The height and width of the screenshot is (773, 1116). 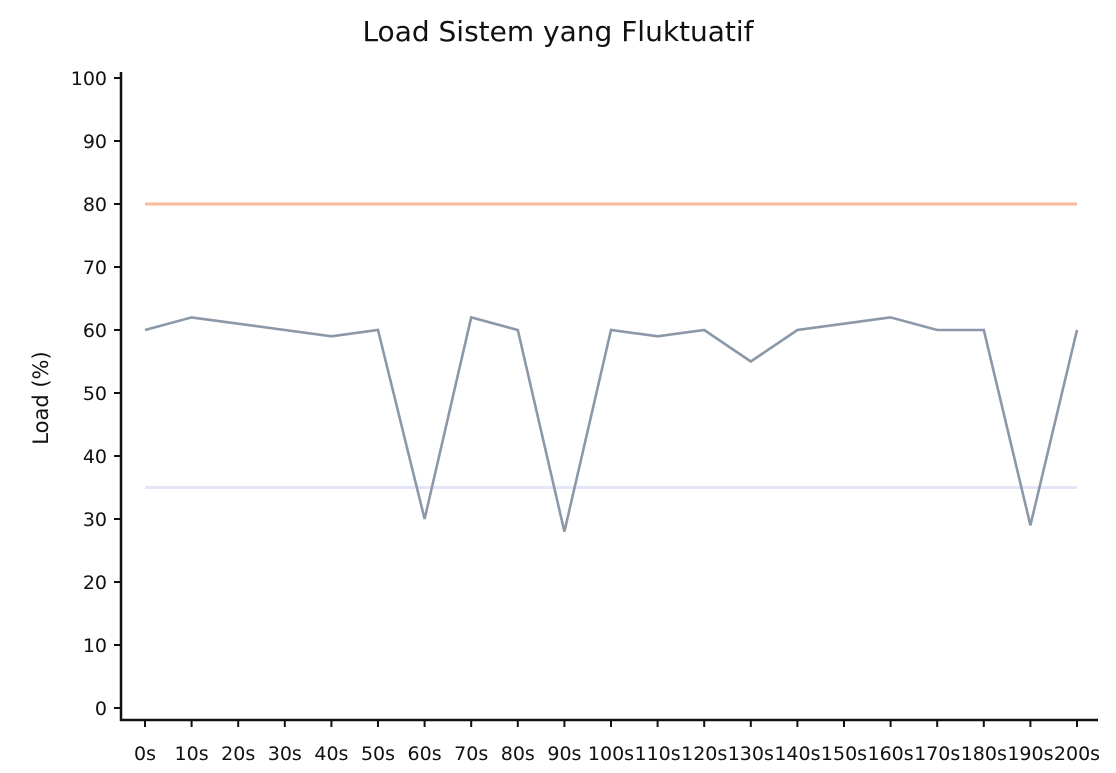 What do you see at coordinates (891, 754) in the screenshot?
I see `x-tick-label: 160s` at bounding box center [891, 754].